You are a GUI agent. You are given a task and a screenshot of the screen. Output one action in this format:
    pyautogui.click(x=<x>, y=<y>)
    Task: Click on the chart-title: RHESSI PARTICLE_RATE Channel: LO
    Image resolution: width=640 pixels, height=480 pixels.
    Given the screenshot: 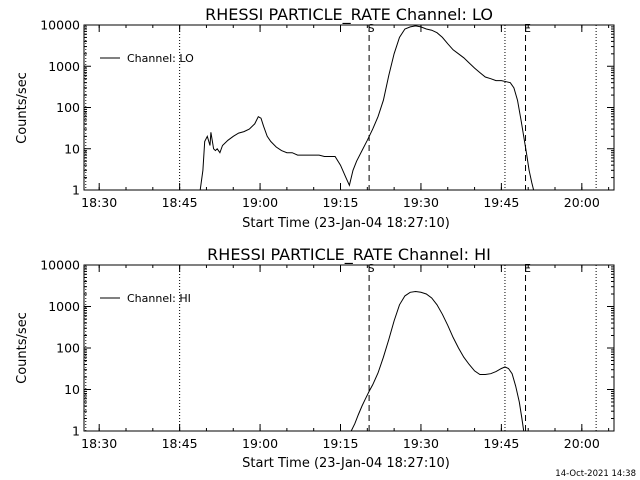 What is the action you would take?
    pyautogui.click(x=349, y=15)
    